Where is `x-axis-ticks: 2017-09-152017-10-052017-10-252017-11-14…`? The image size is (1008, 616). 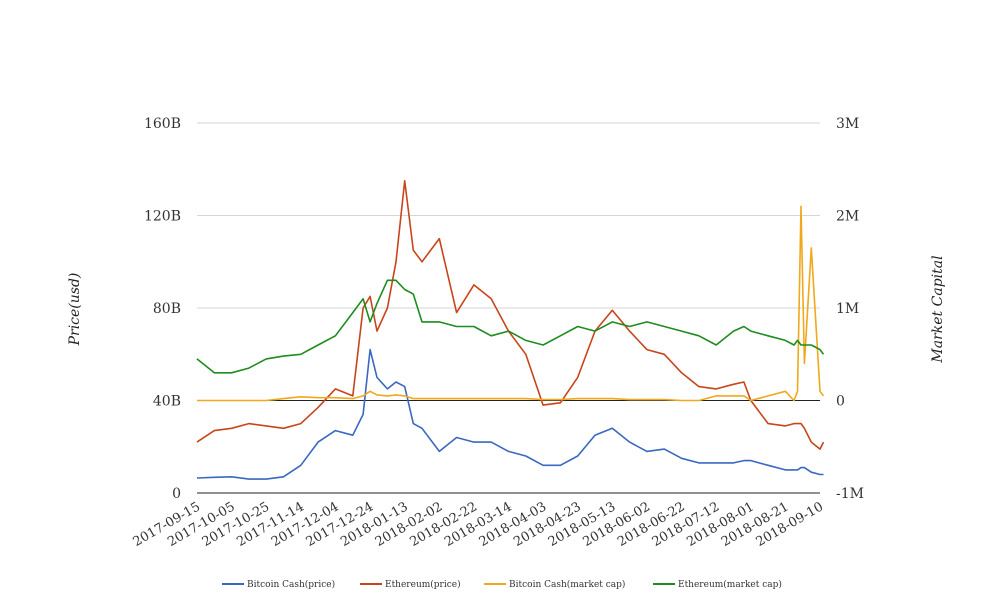
x-axis-ticks: 2017-09-152017-10-052017-10-252017-11-14… is located at coordinates (478, 524).